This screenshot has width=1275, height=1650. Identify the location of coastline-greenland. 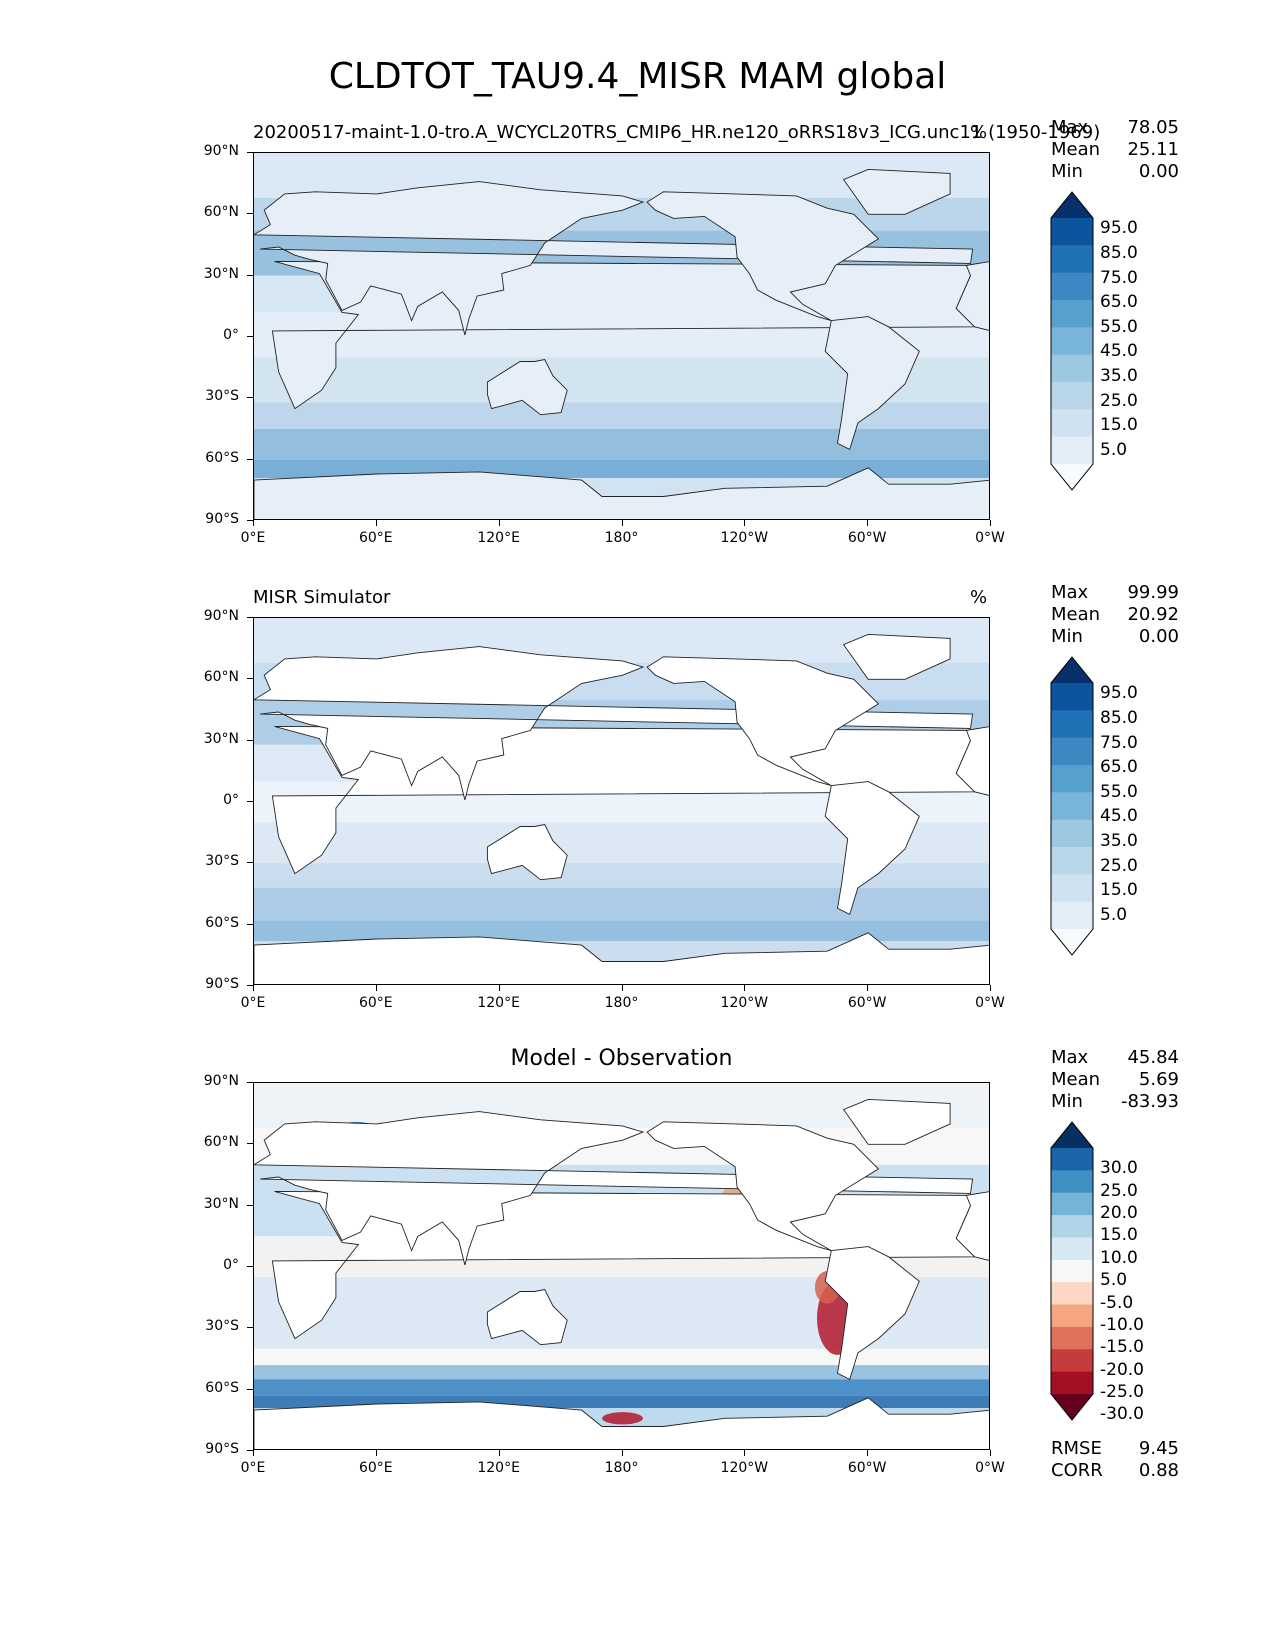
(896, 1121).